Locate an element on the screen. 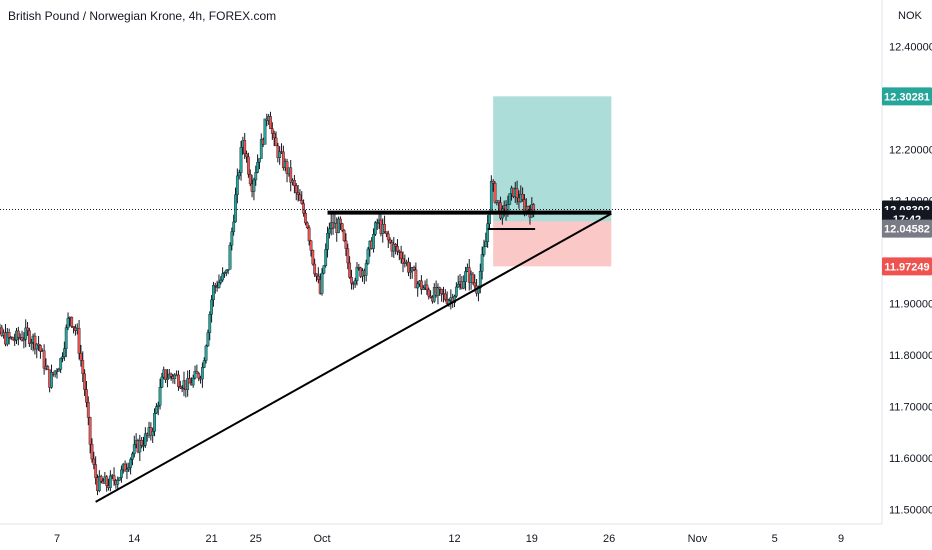  x-tick-label: Nov is located at coordinates (698, 539).